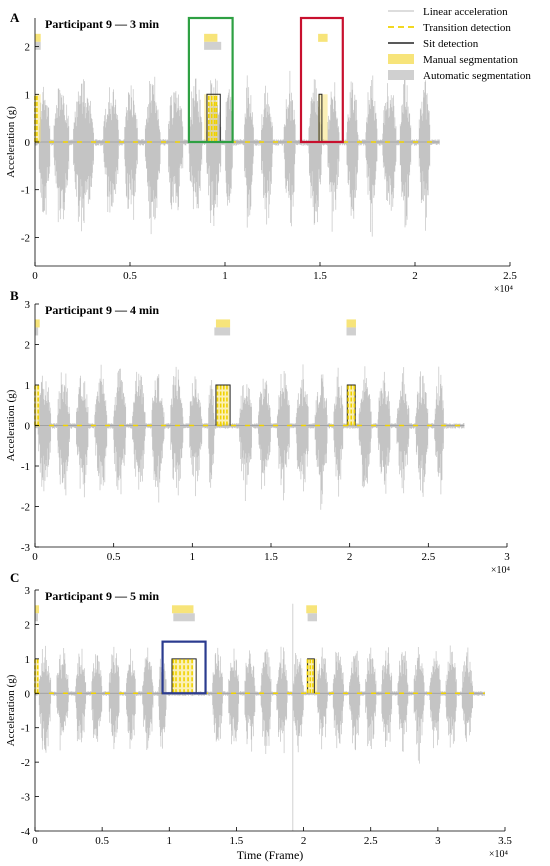 This screenshot has height=866, width=550. What do you see at coordinates (102, 24) in the screenshot?
I see `chart-title: Participant 9 — 3 min` at bounding box center [102, 24].